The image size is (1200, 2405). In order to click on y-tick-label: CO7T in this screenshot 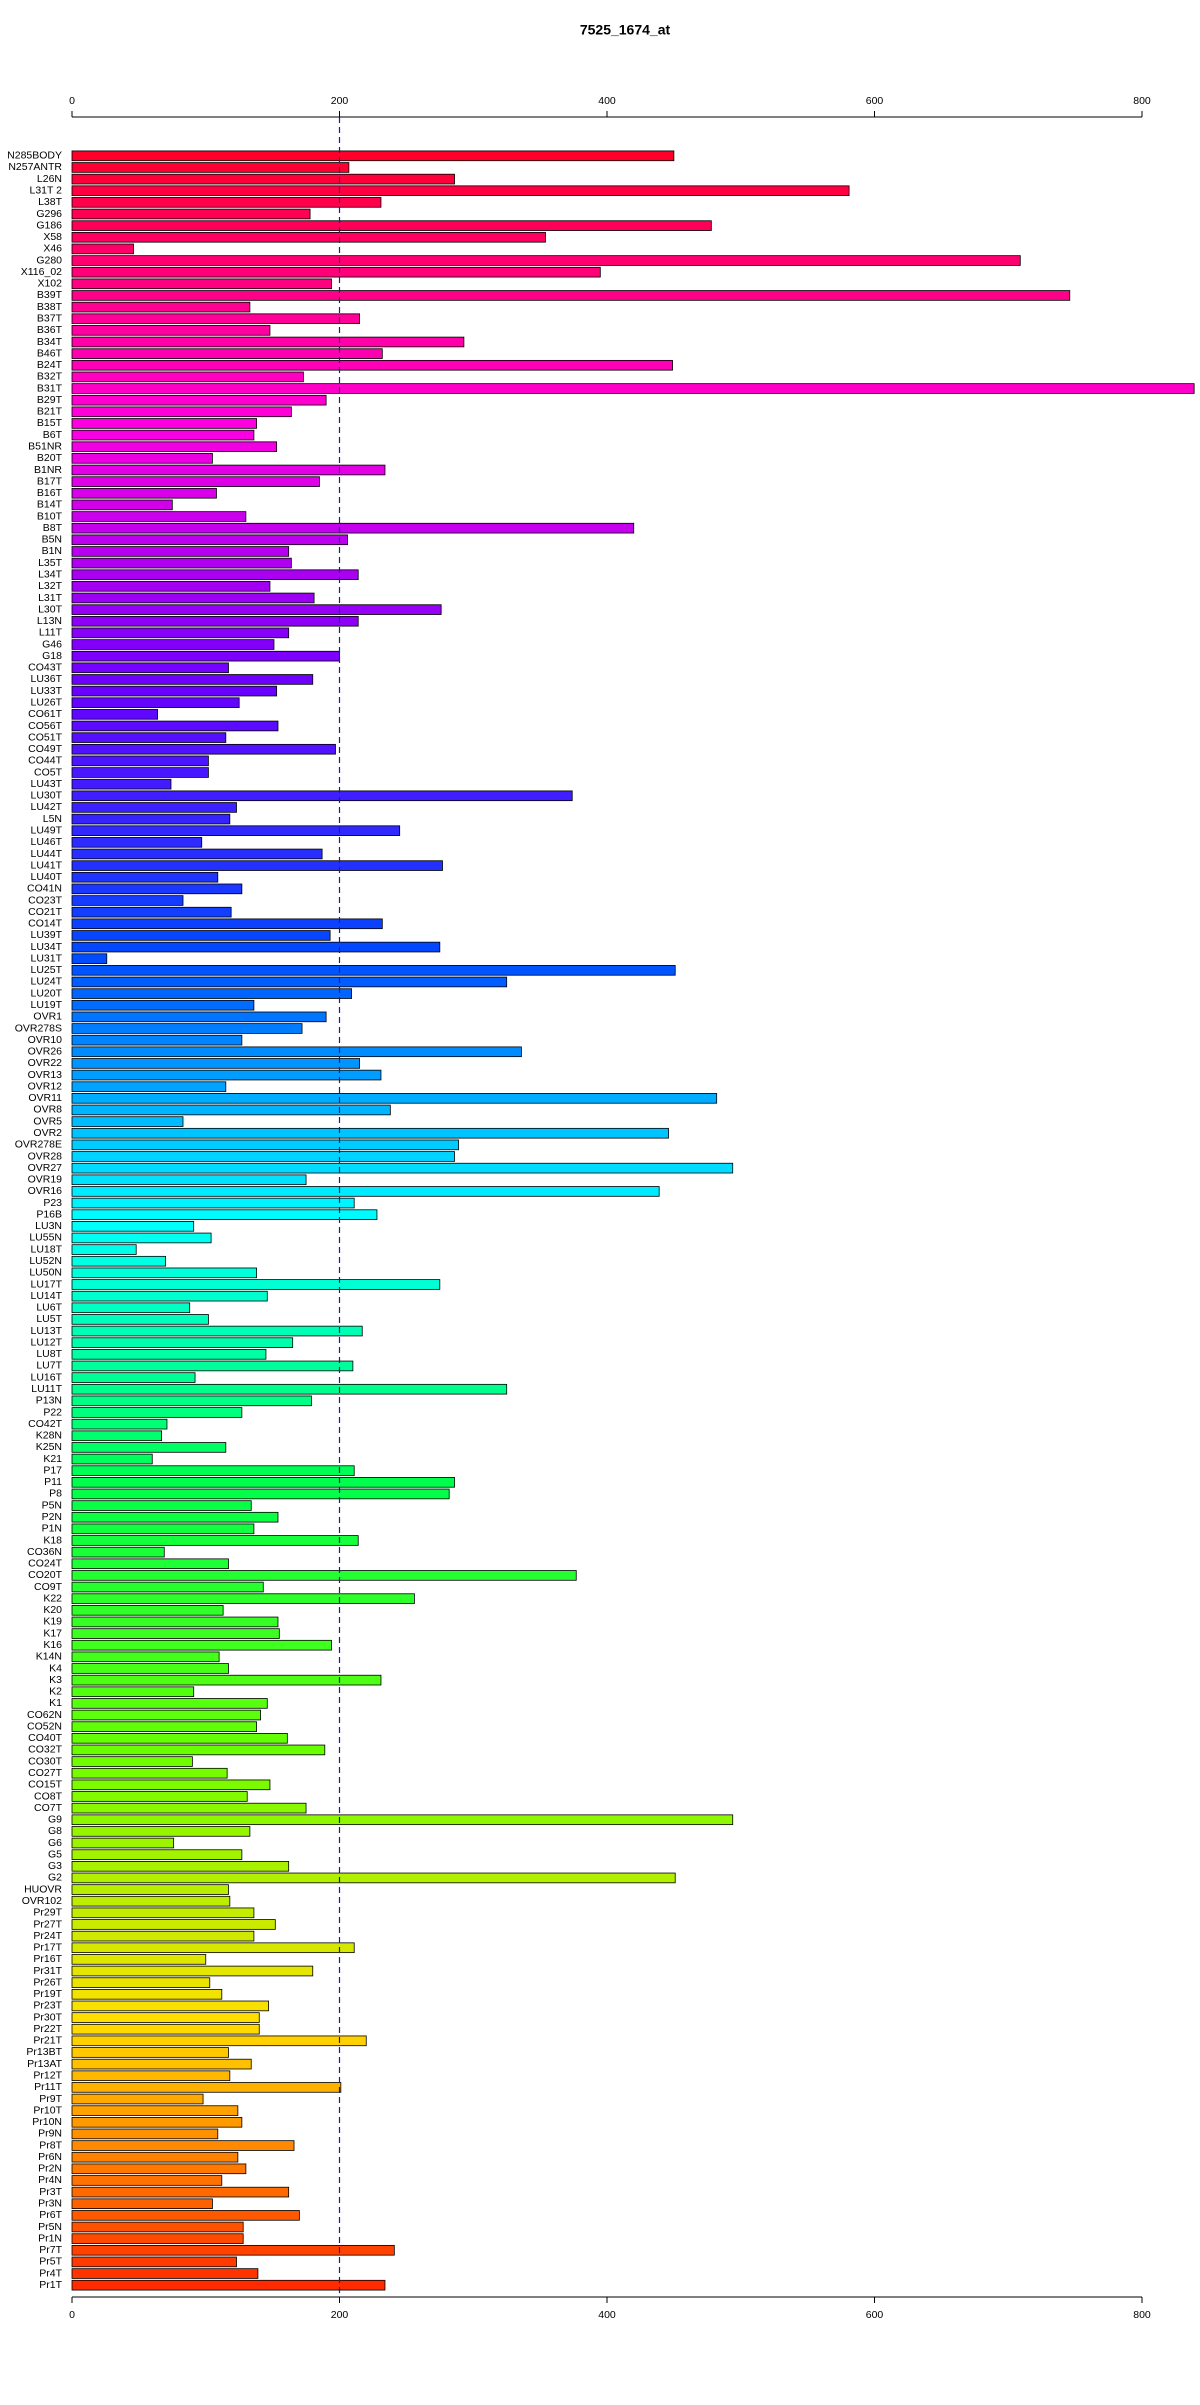, I will do `click(48, 1808)`.